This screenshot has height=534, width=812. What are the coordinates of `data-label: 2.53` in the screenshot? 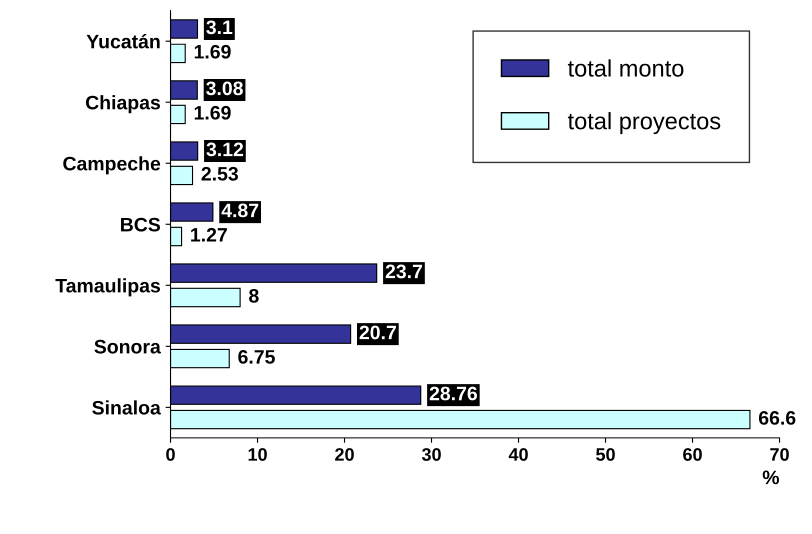 It's located at (220, 173).